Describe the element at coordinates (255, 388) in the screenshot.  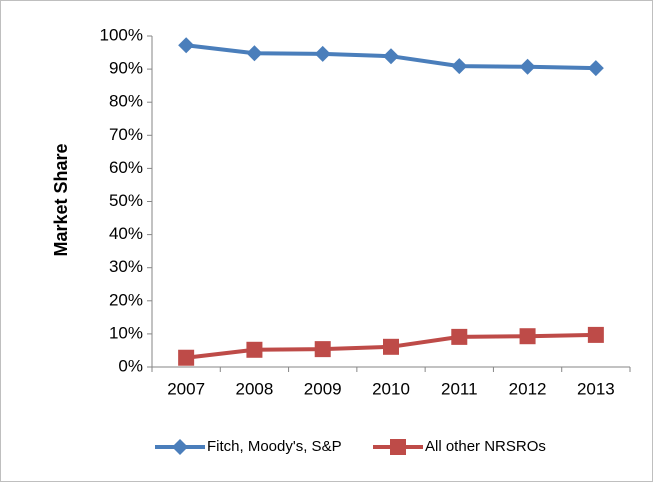
I see `x-tick-label: 2008` at that location.